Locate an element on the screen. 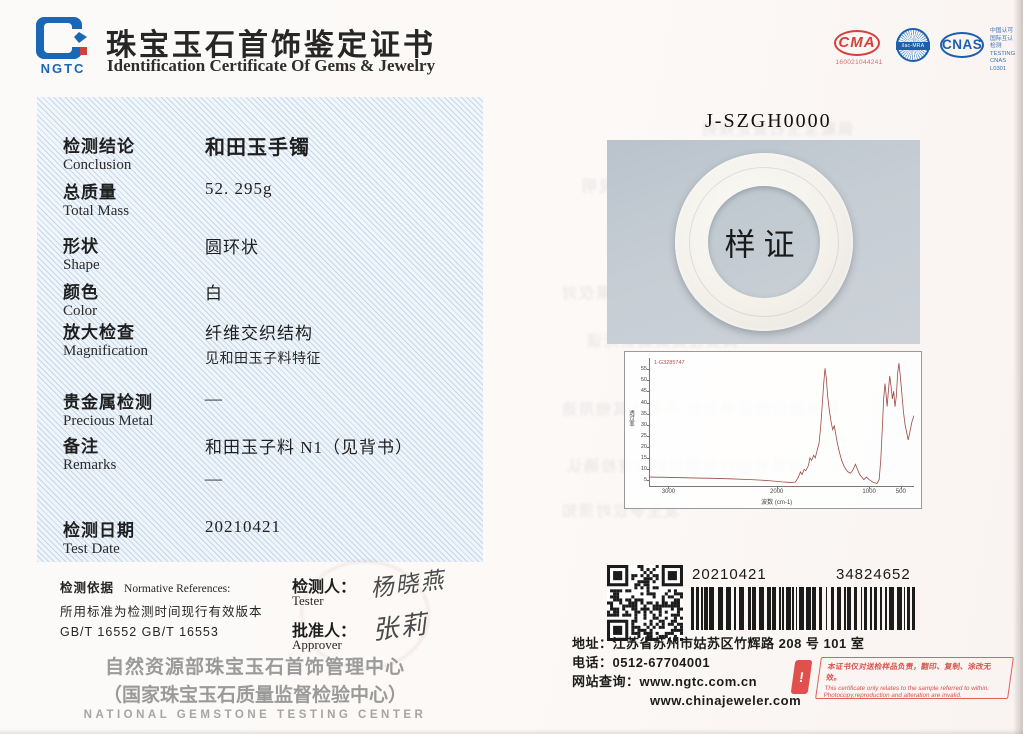  contact-website2: www.chinajeweler.com is located at coordinates (726, 700).